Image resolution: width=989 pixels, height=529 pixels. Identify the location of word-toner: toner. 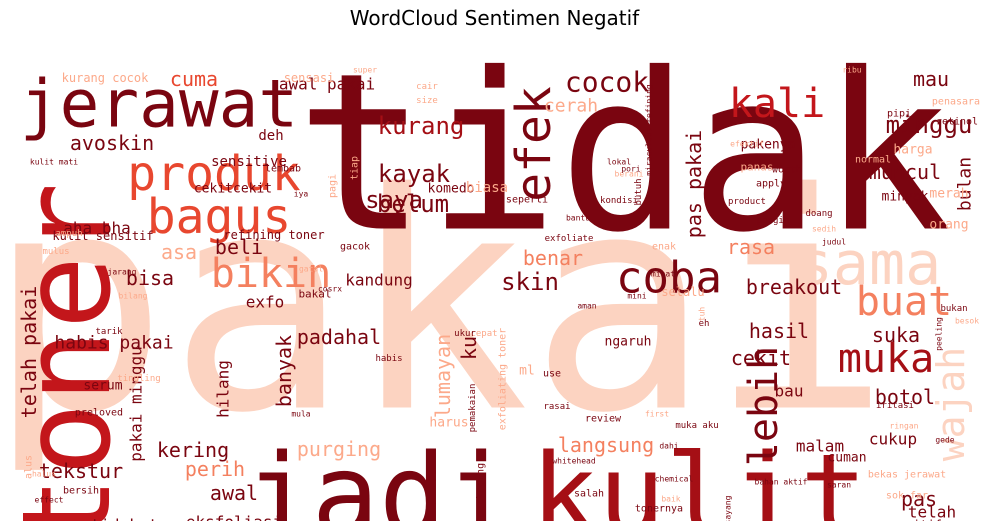
(73, 351).